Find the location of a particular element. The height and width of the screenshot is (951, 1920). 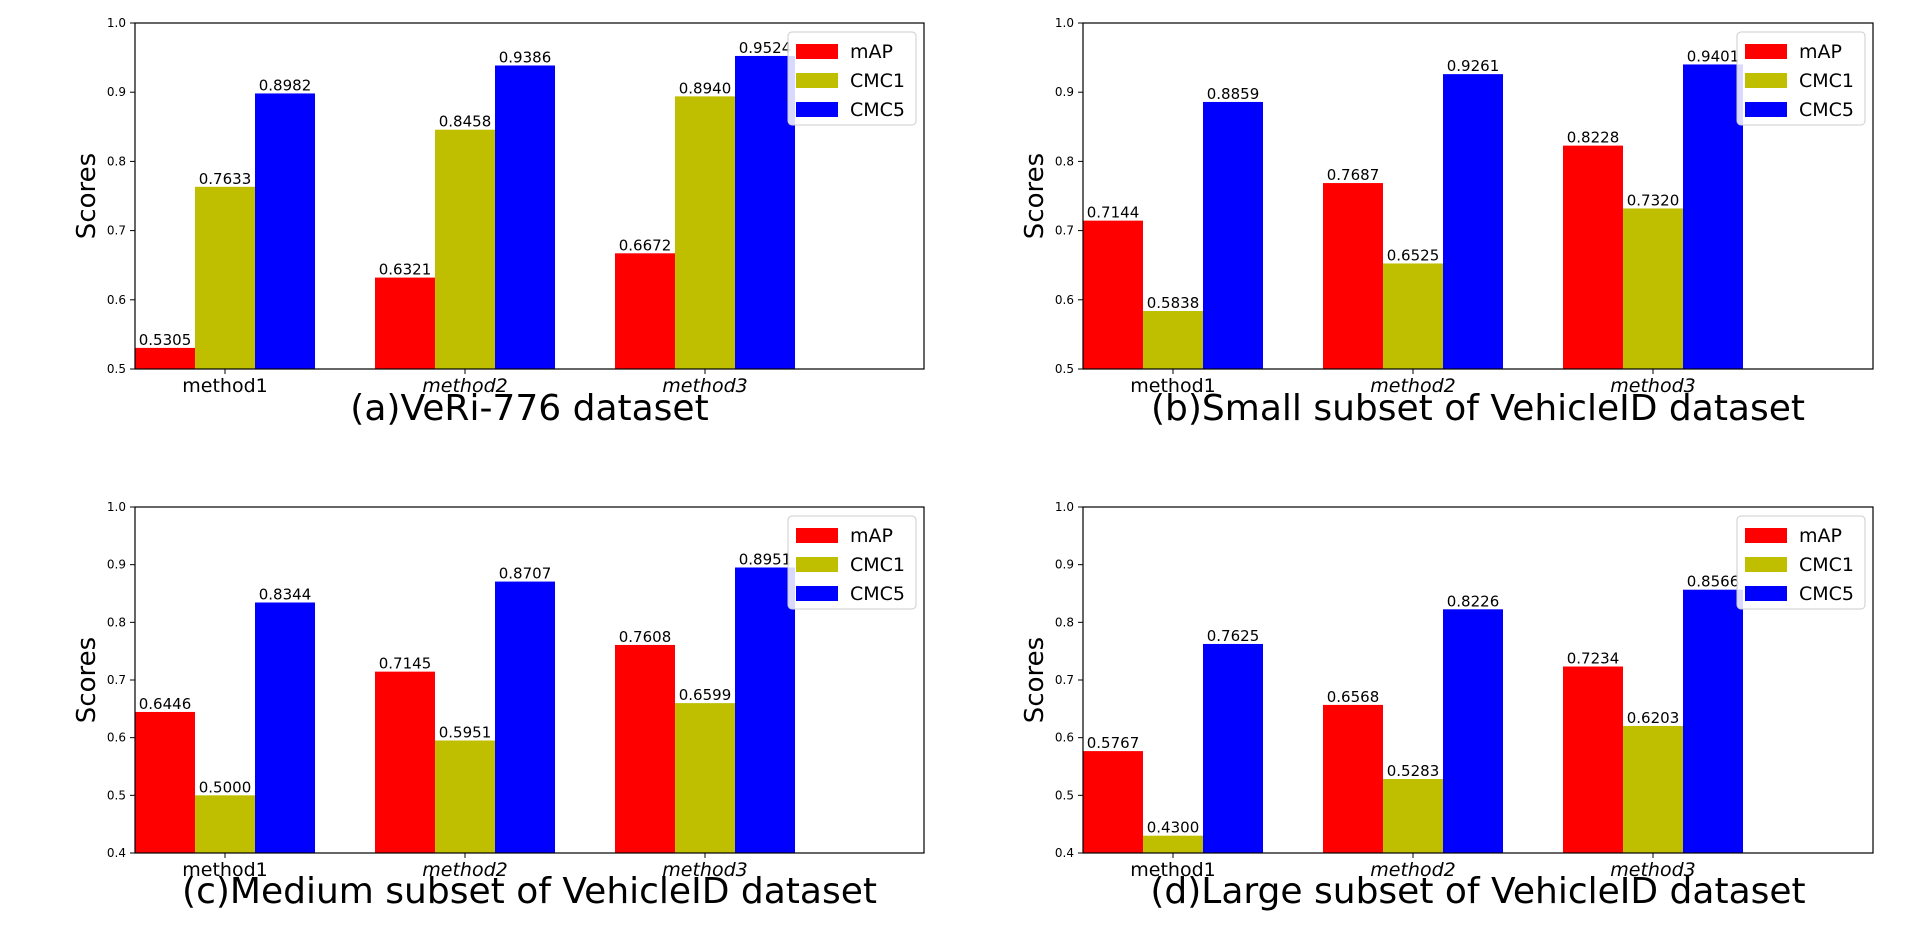

x-tick-label: method1 is located at coordinates (224, 386).